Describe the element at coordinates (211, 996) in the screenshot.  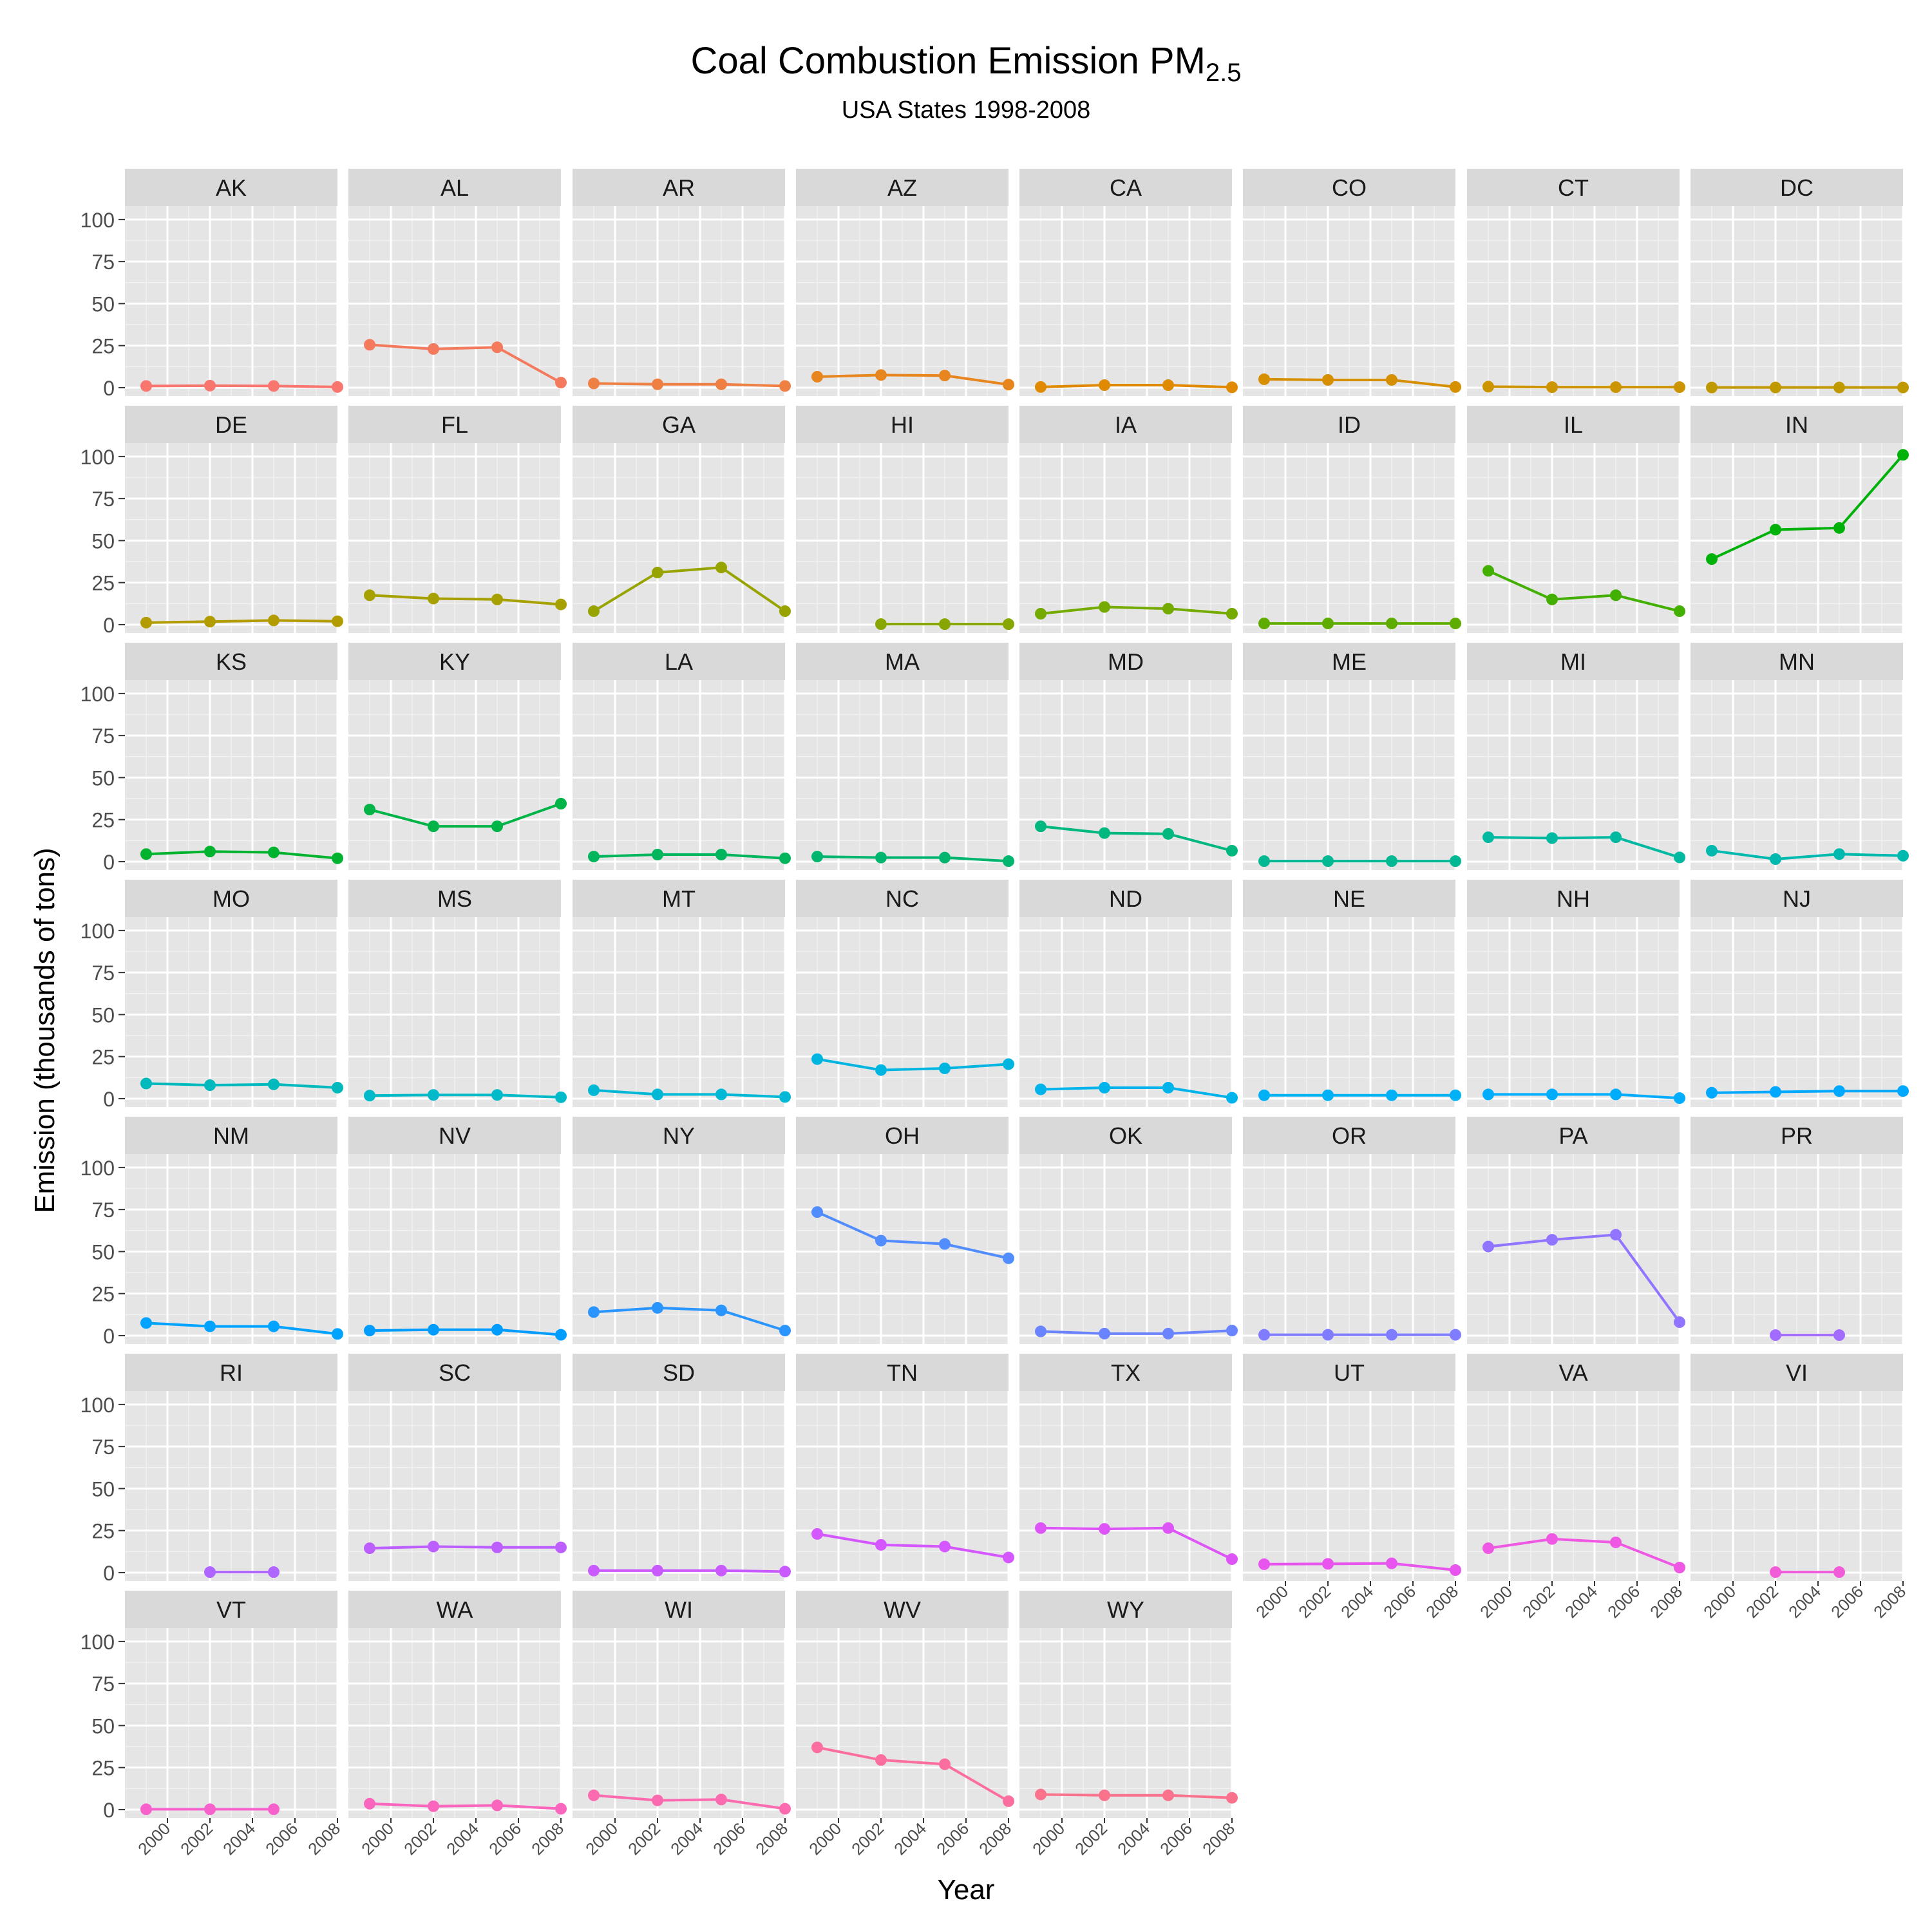
I see `facet-panel-mo: MO 0 25 50 75 100` at that location.